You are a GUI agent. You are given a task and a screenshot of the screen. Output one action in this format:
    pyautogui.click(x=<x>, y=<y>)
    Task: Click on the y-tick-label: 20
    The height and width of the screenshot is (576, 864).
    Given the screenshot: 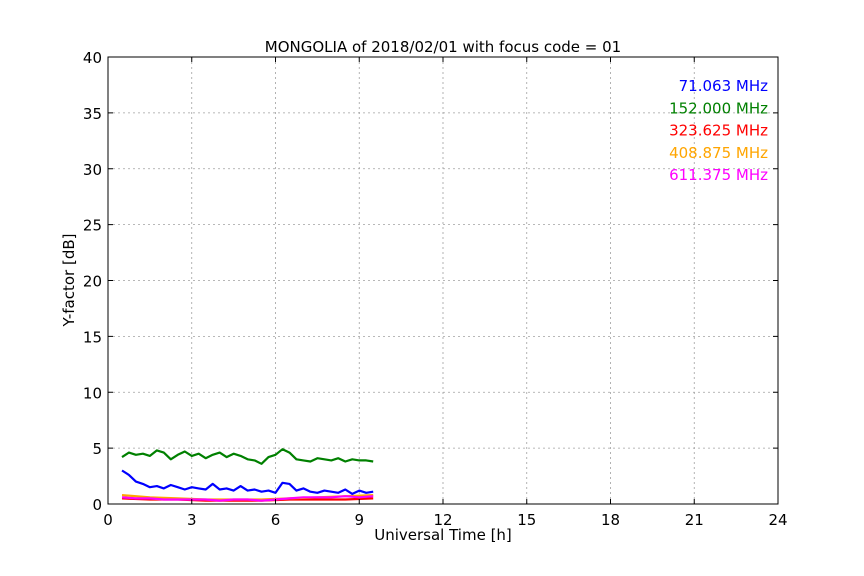 What is the action you would take?
    pyautogui.click(x=92, y=282)
    